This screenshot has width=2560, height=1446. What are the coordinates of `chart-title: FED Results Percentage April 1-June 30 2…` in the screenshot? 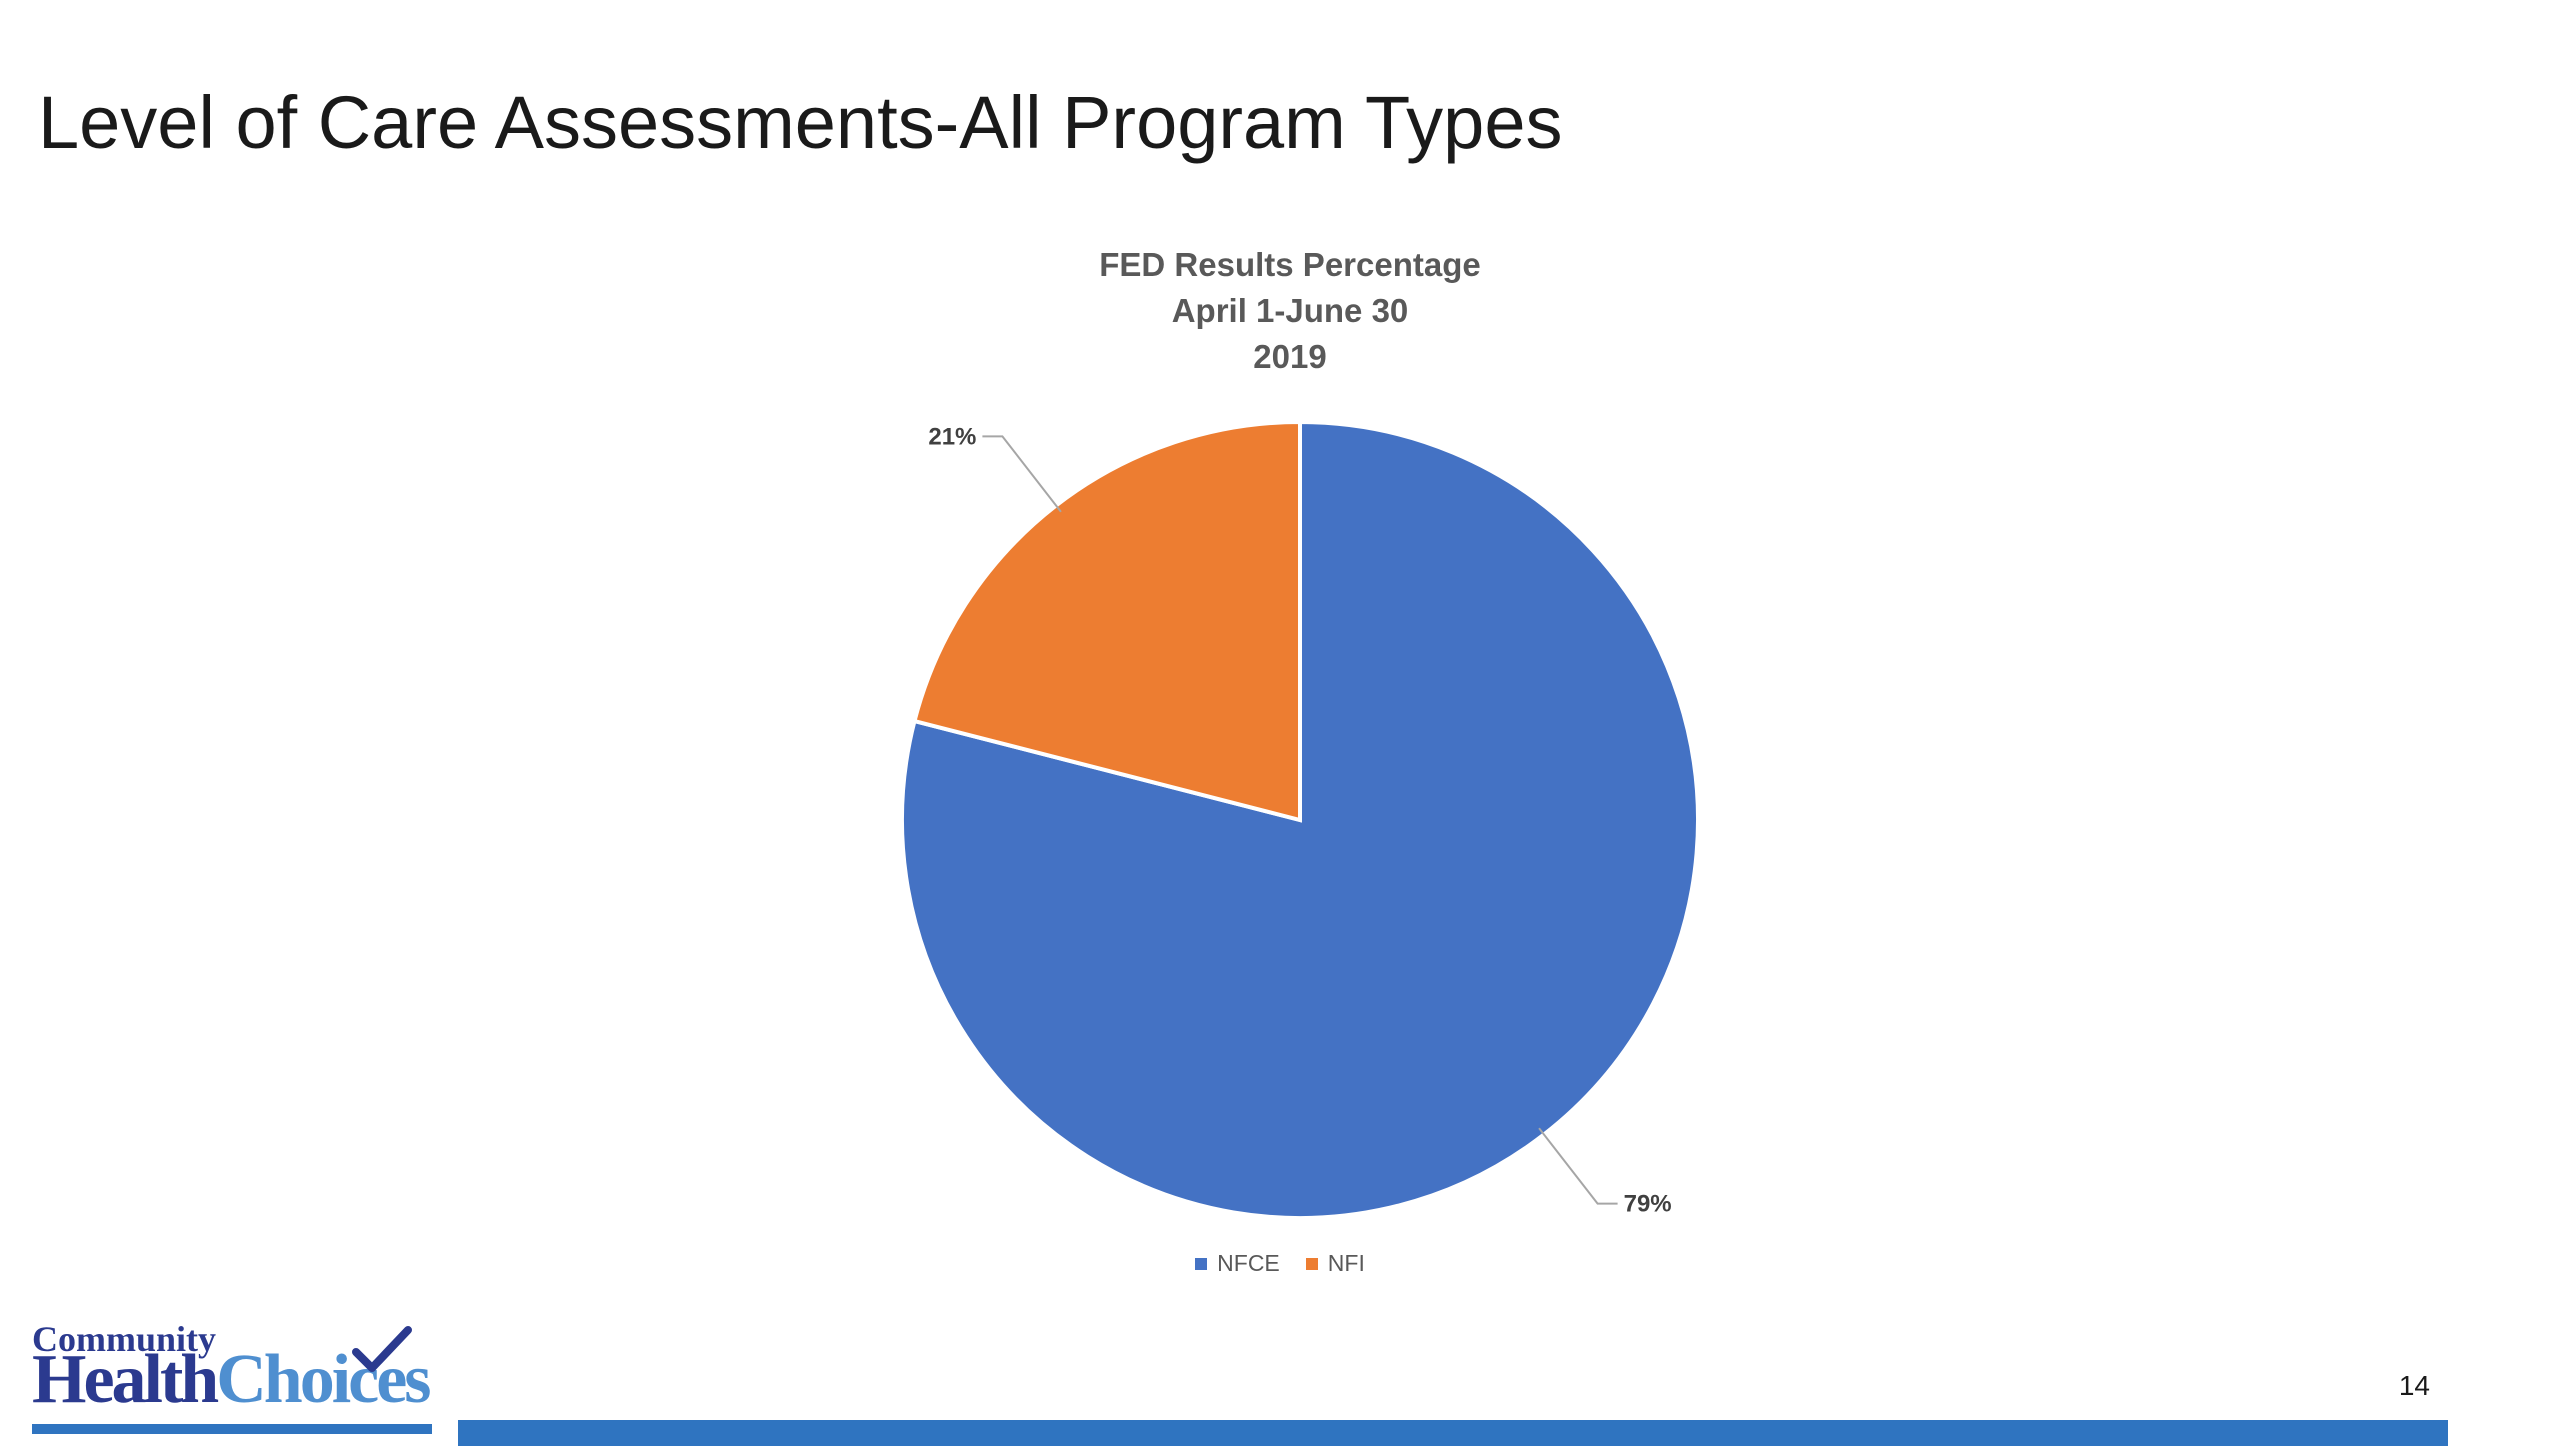 It's located at (1290, 311).